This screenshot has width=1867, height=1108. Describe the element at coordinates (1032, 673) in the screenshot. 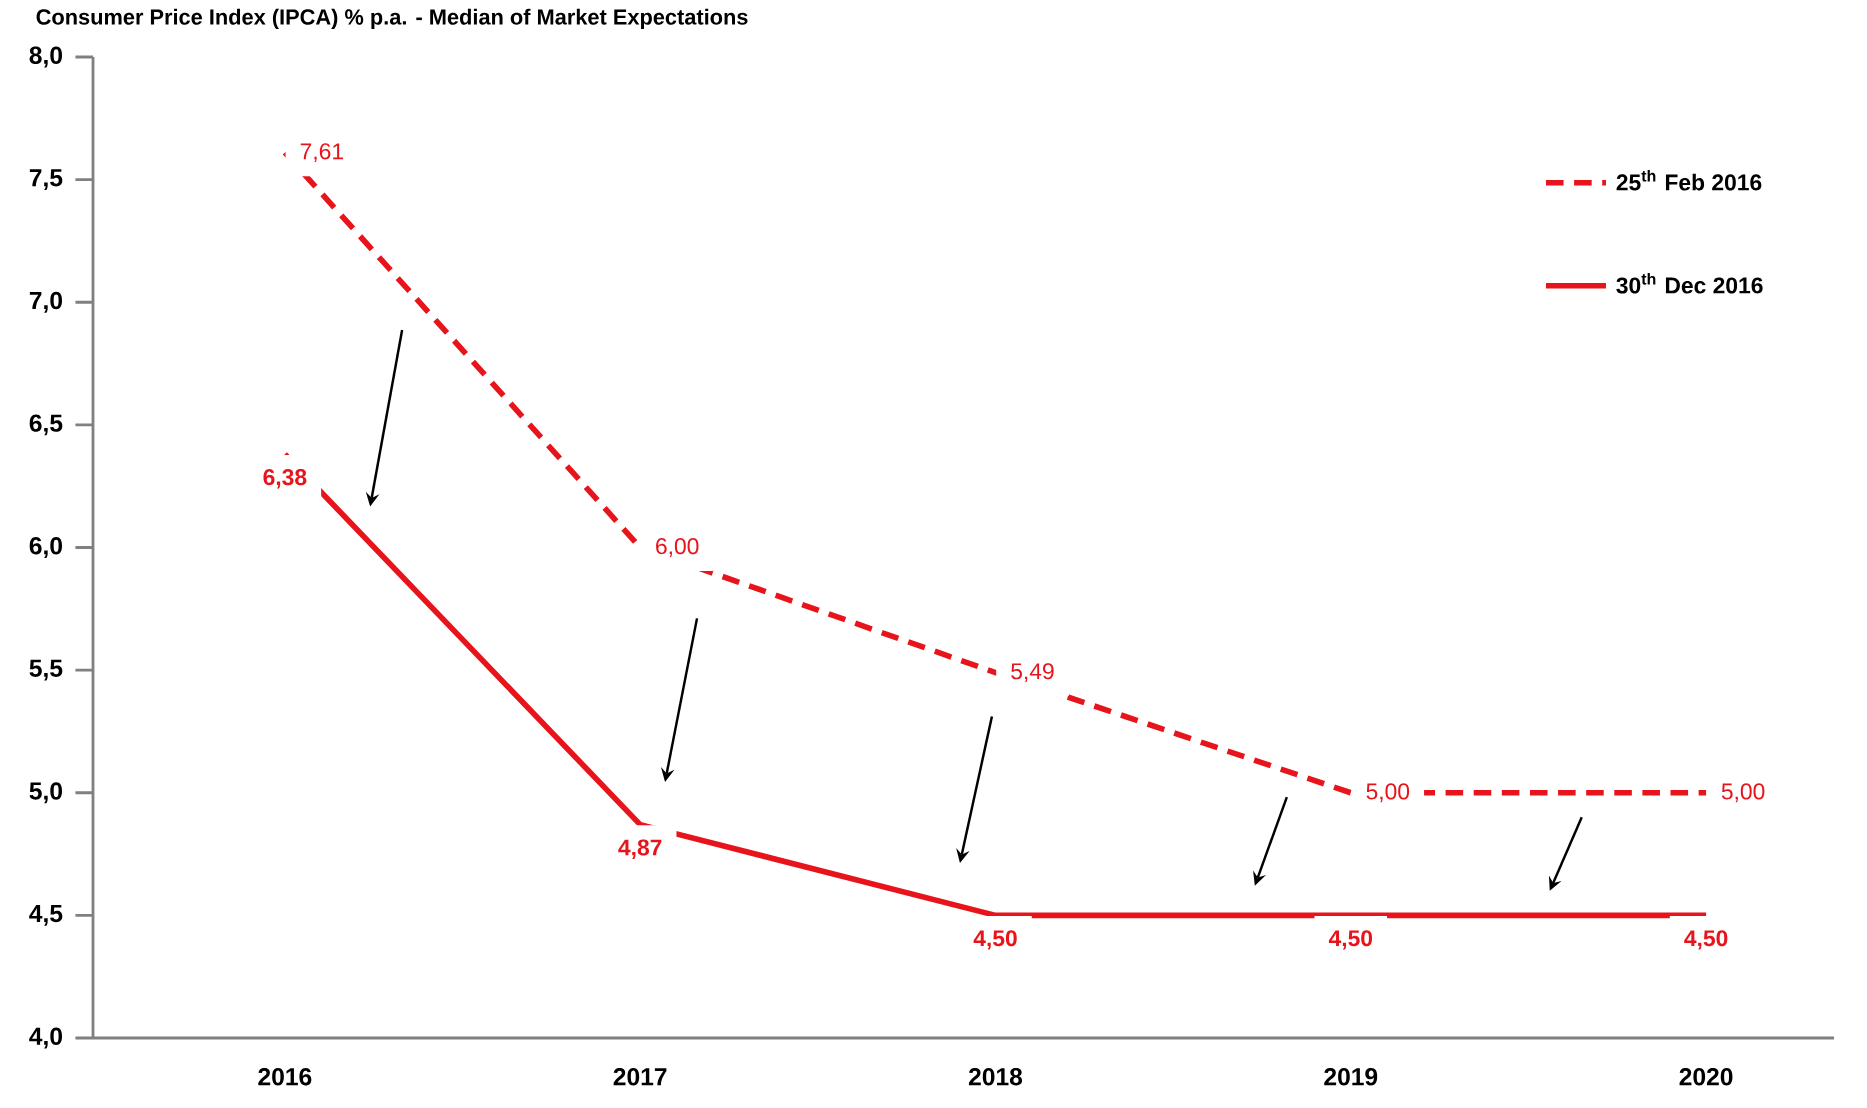

I see `data-label: 5,49` at that location.